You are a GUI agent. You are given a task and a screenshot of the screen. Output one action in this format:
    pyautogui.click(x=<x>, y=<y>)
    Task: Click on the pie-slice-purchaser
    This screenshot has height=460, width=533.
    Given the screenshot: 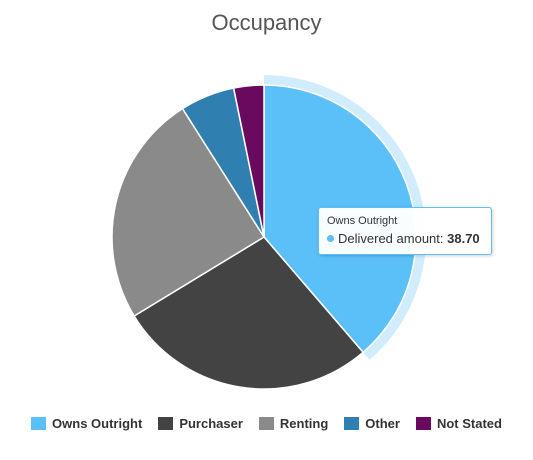 What is the action you would take?
    pyautogui.click(x=248, y=313)
    